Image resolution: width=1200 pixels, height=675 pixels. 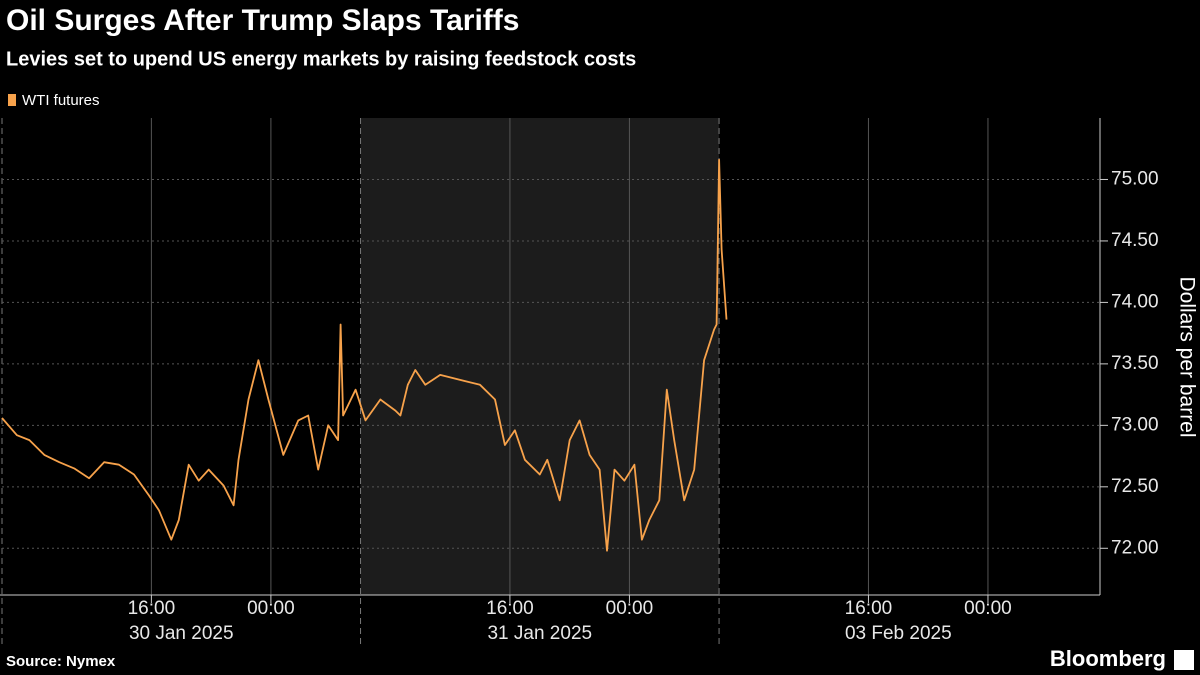 I want to click on y-tick-label: 73.50, so click(x=1135, y=363).